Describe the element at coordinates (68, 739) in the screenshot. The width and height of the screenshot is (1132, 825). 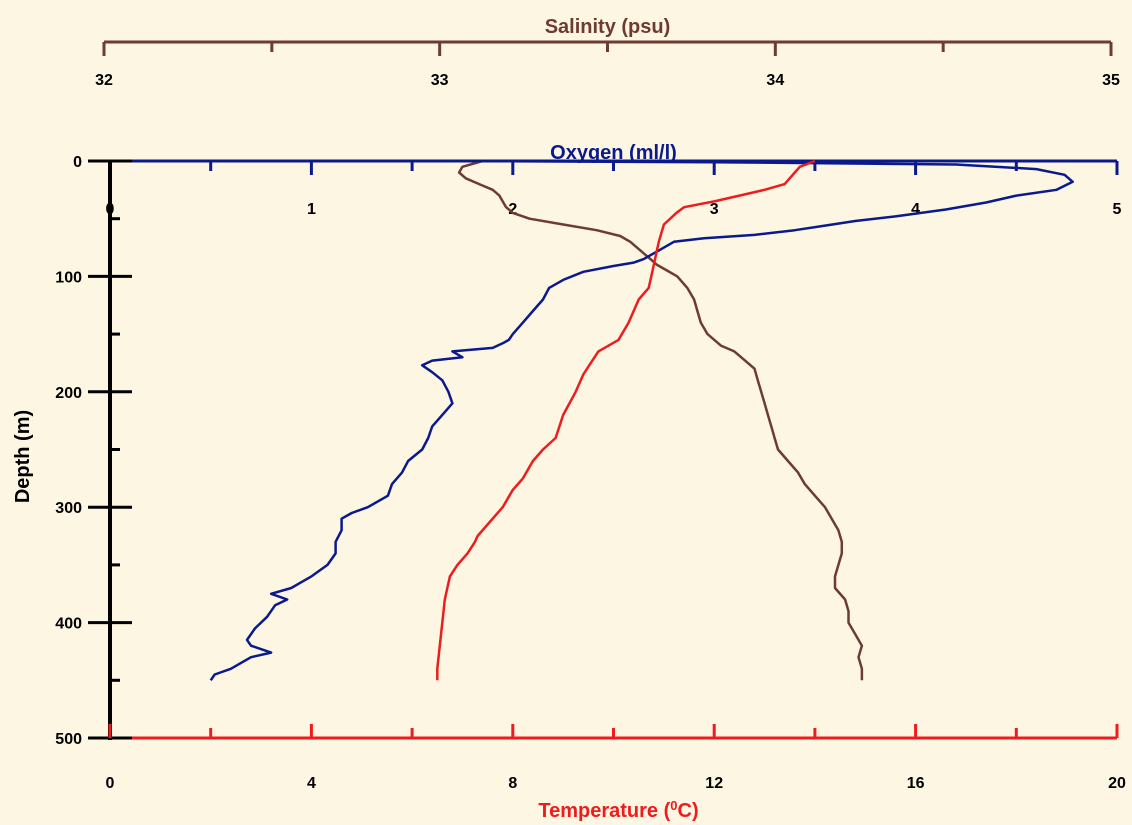
I see `depth-tick-label: 500` at that location.